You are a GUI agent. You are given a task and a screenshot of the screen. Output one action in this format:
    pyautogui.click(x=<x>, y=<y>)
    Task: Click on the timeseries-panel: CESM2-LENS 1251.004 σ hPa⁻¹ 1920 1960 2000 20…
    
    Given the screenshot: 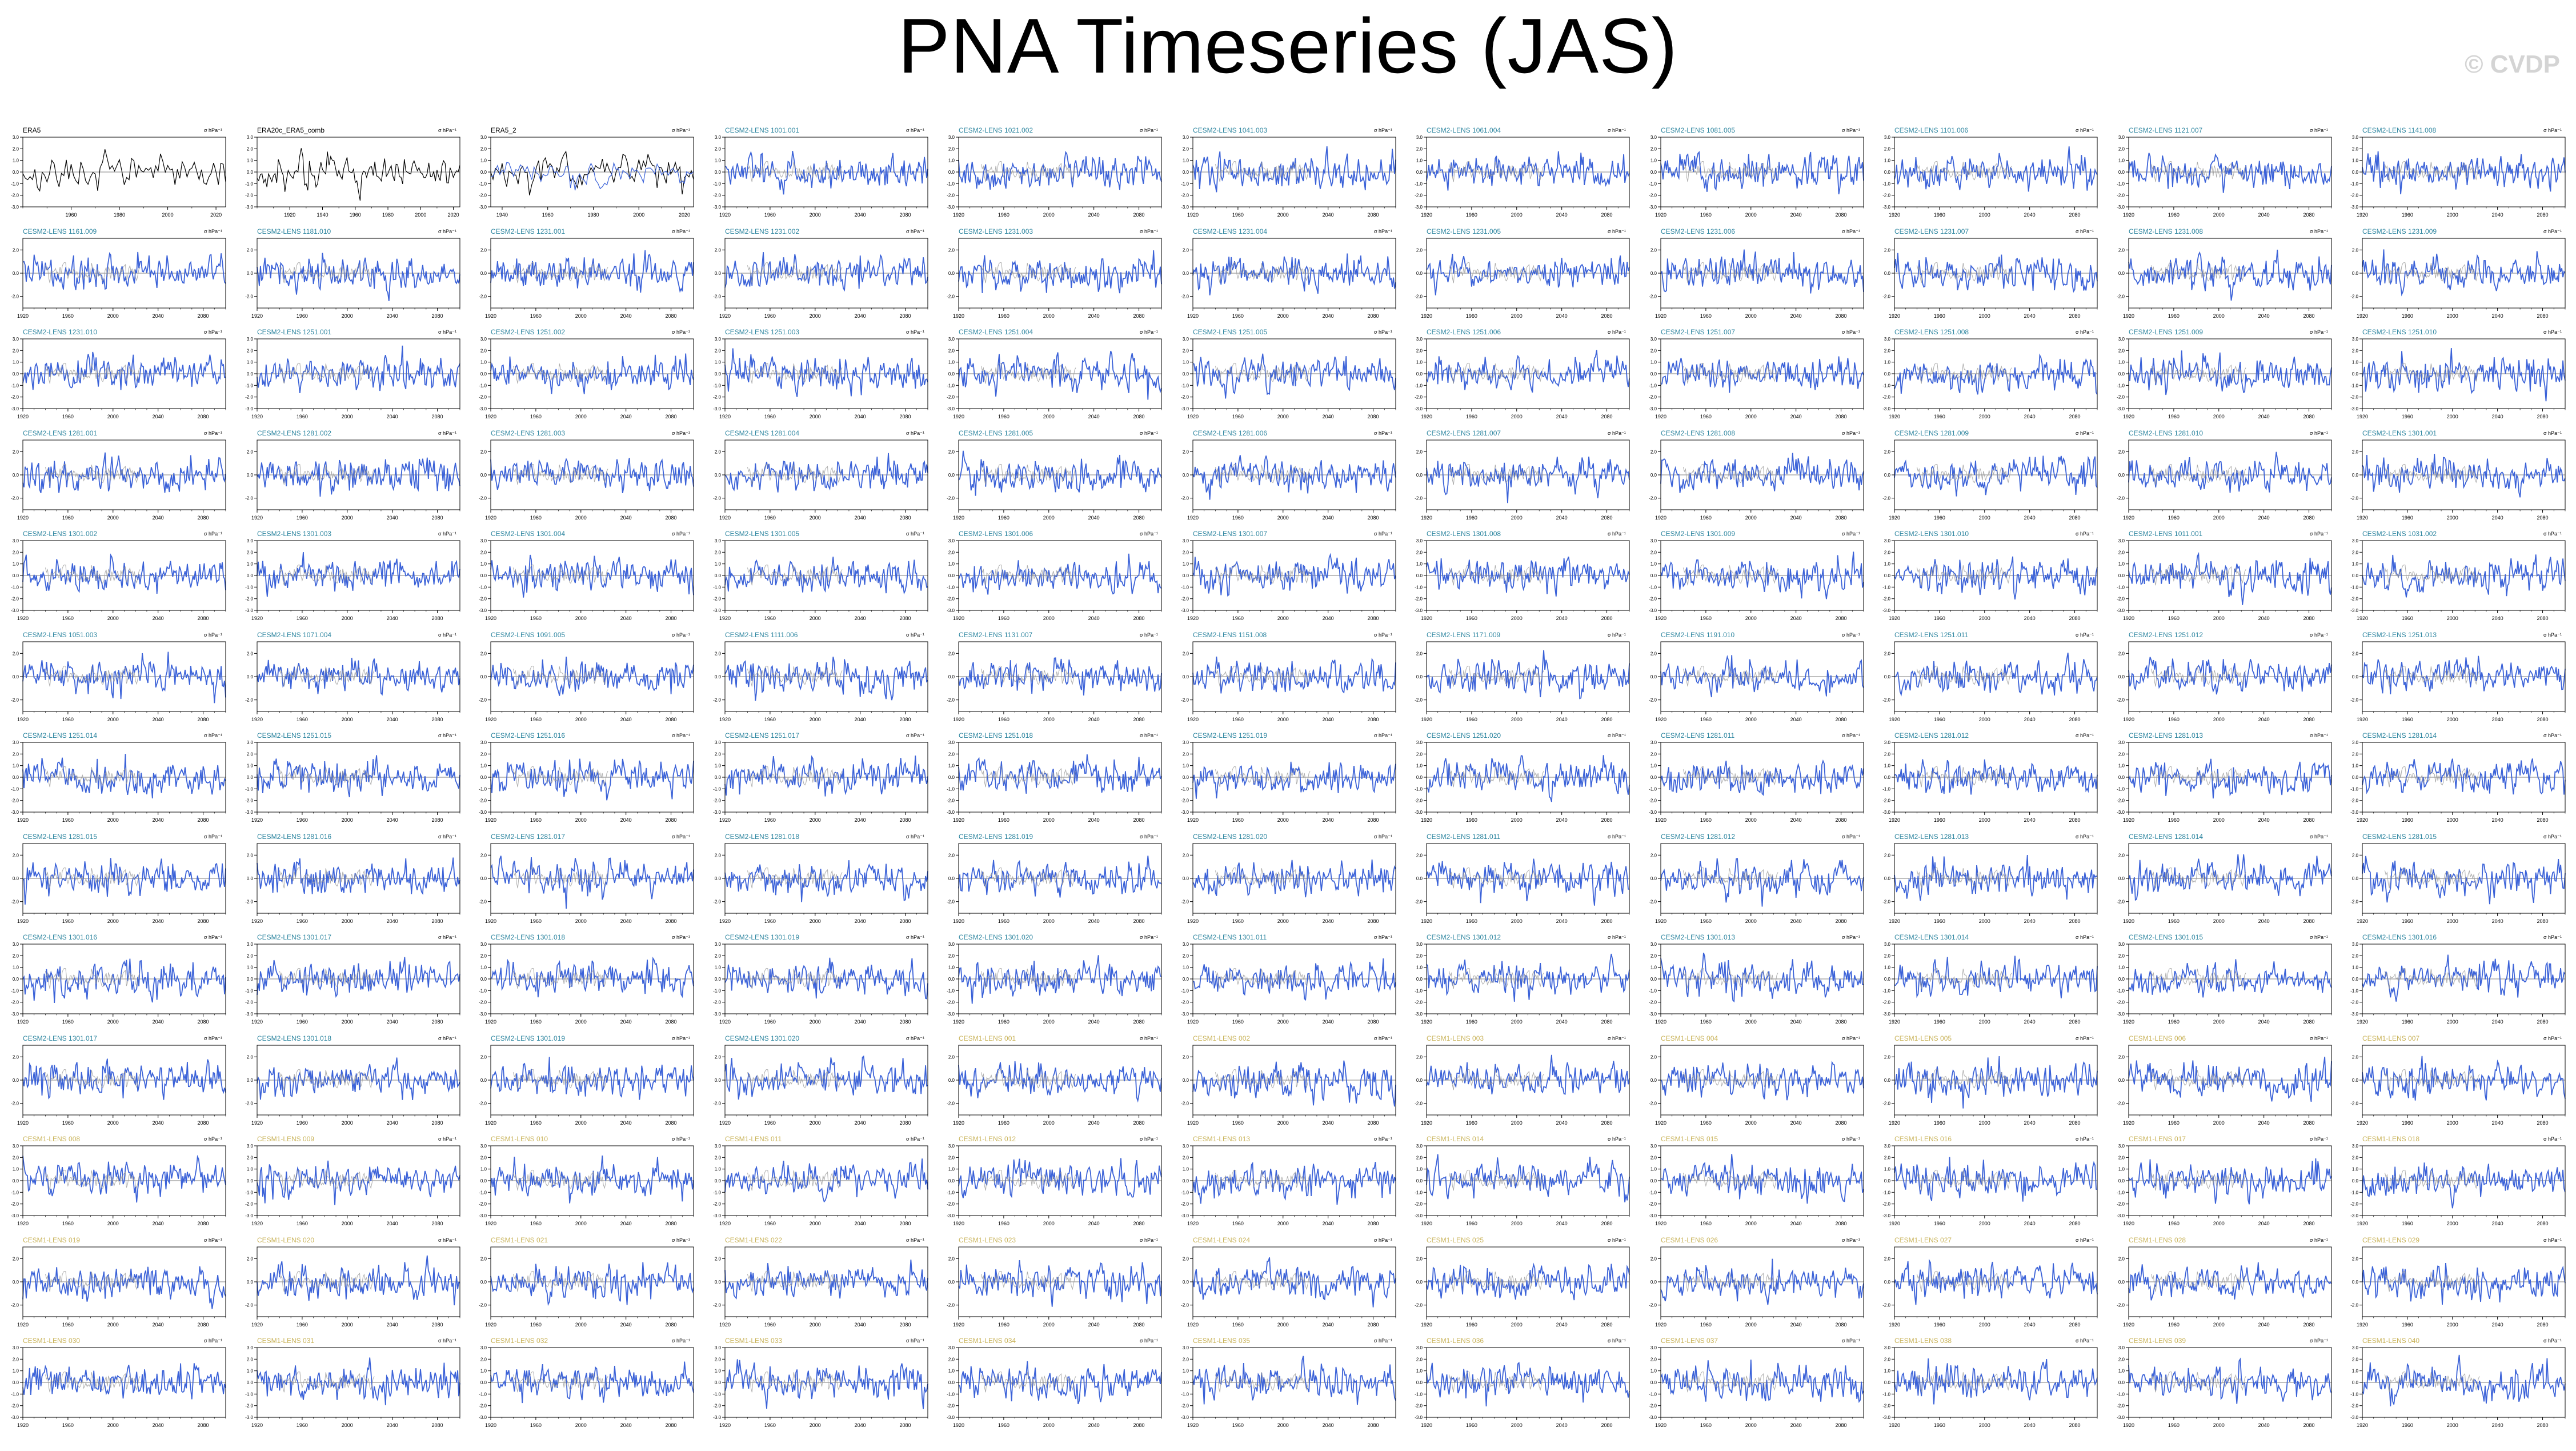 What is the action you would take?
    pyautogui.click(x=1053, y=376)
    